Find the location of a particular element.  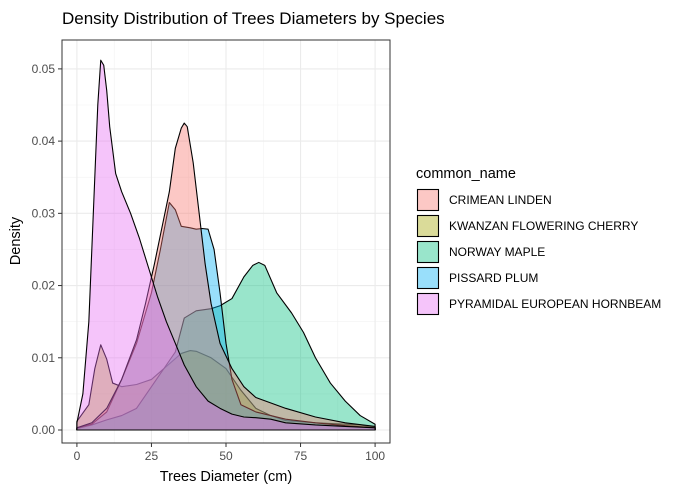

x-tick-label: 0 is located at coordinates (77, 456).